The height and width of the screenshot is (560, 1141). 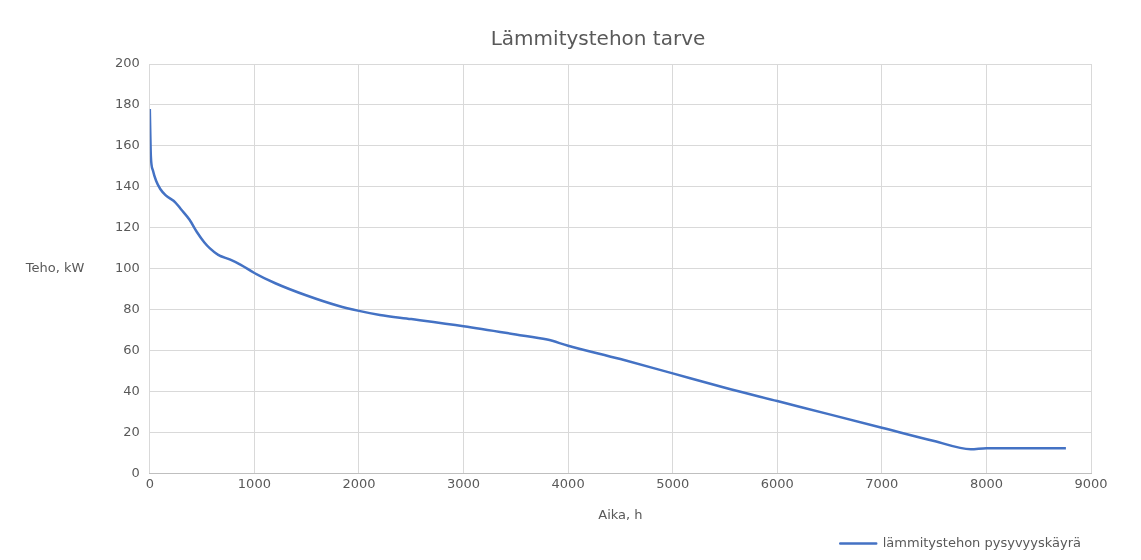 What do you see at coordinates (131, 309) in the screenshot?
I see `y-tick-label: 80` at bounding box center [131, 309].